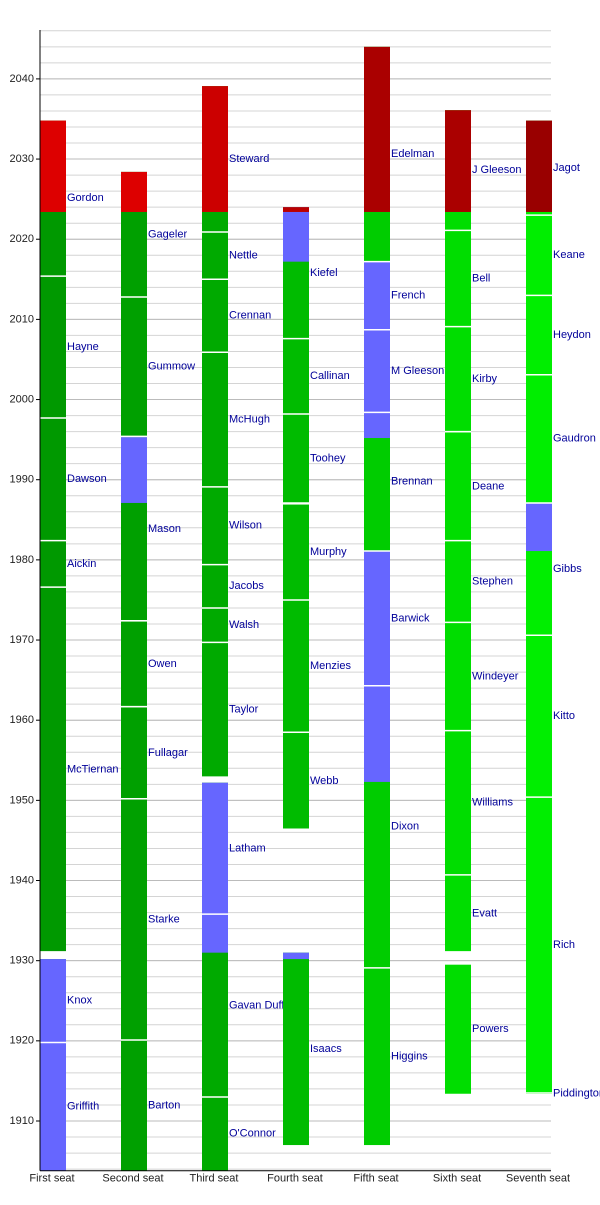 This screenshot has height=1205, width=600. What do you see at coordinates (83, 347) in the screenshot?
I see `justice-label: Hayne` at bounding box center [83, 347].